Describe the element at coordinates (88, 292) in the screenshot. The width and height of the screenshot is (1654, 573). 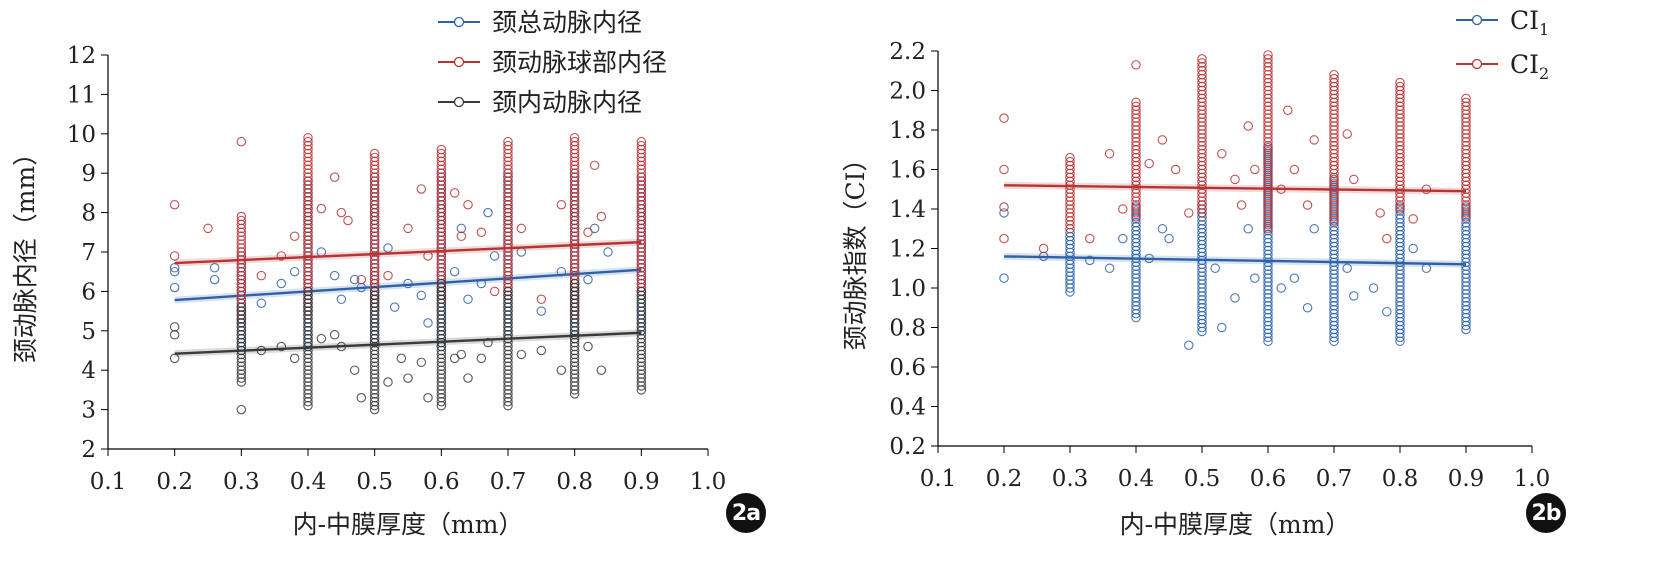
I see `y-tick-label: 6` at that location.